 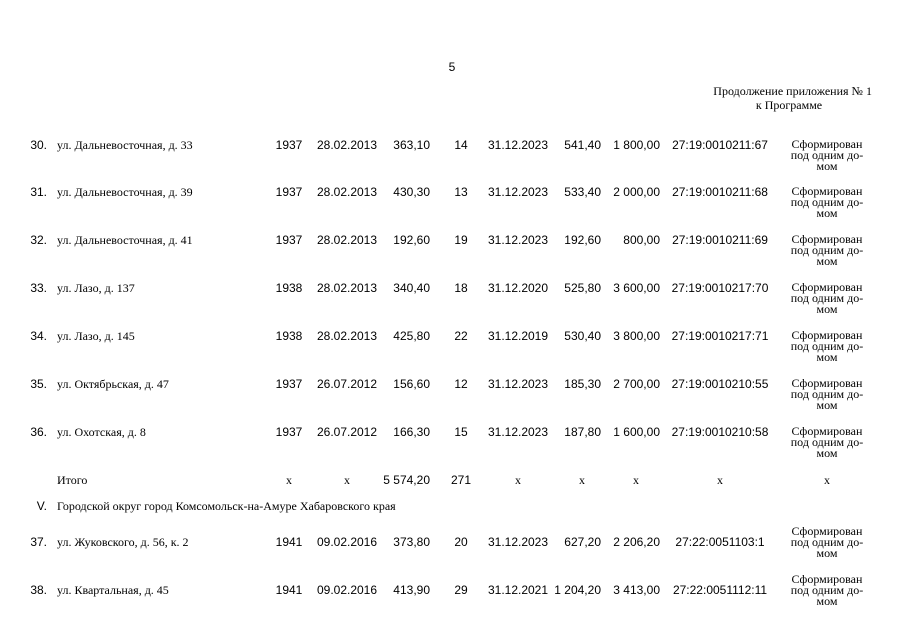 What do you see at coordinates (582, 336) in the screenshot?
I see `area-total: 530,40` at bounding box center [582, 336].